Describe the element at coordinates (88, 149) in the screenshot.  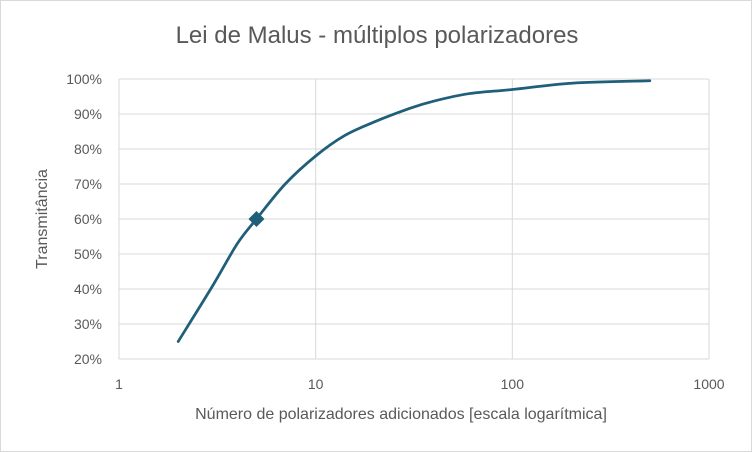
I see `y-tick-label: 80%` at that location.